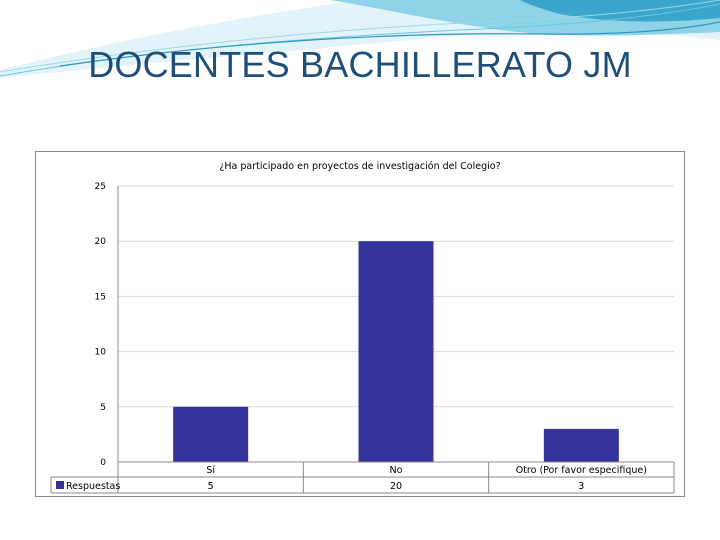  What do you see at coordinates (100, 187) in the screenshot?
I see `y-tick-label: 25` at bounding box center [100, 187].